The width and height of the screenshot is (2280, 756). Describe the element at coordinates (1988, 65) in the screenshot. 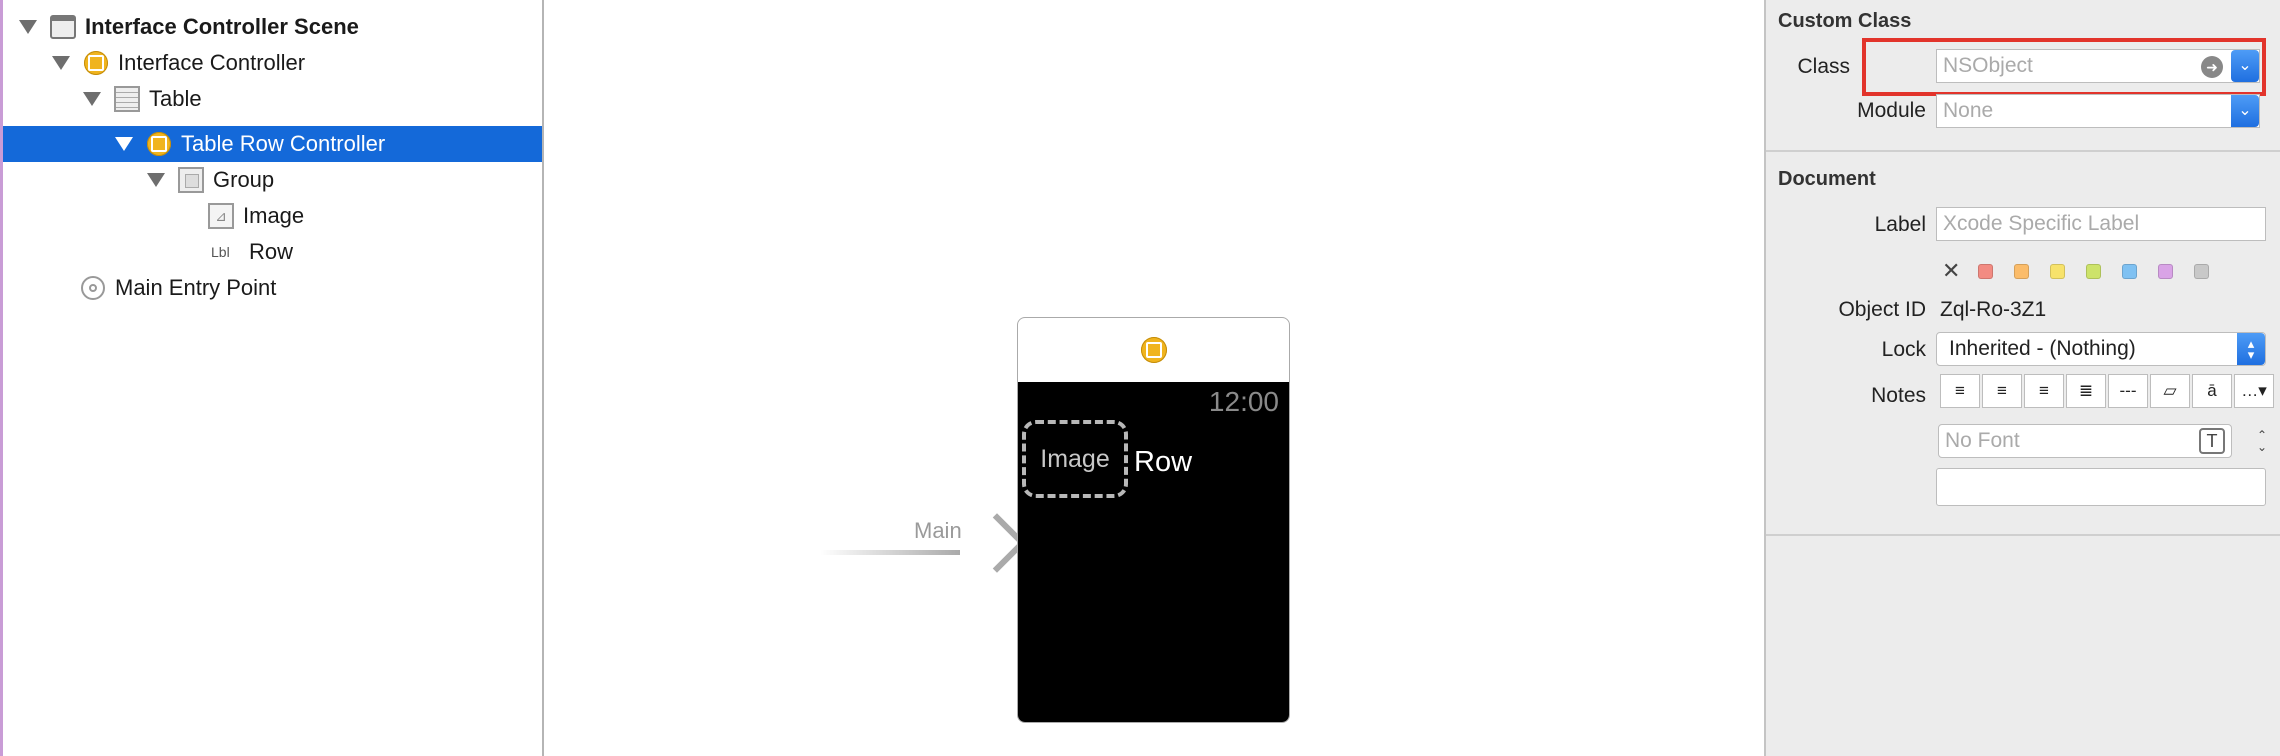

I see `class-placeholder: NSObject` at that location.